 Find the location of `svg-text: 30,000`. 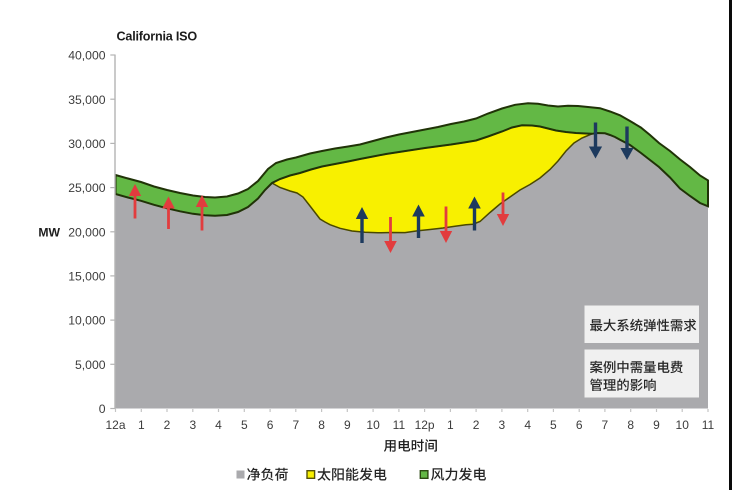

svg-text: 30,000 is located at coordinates (86, 144).